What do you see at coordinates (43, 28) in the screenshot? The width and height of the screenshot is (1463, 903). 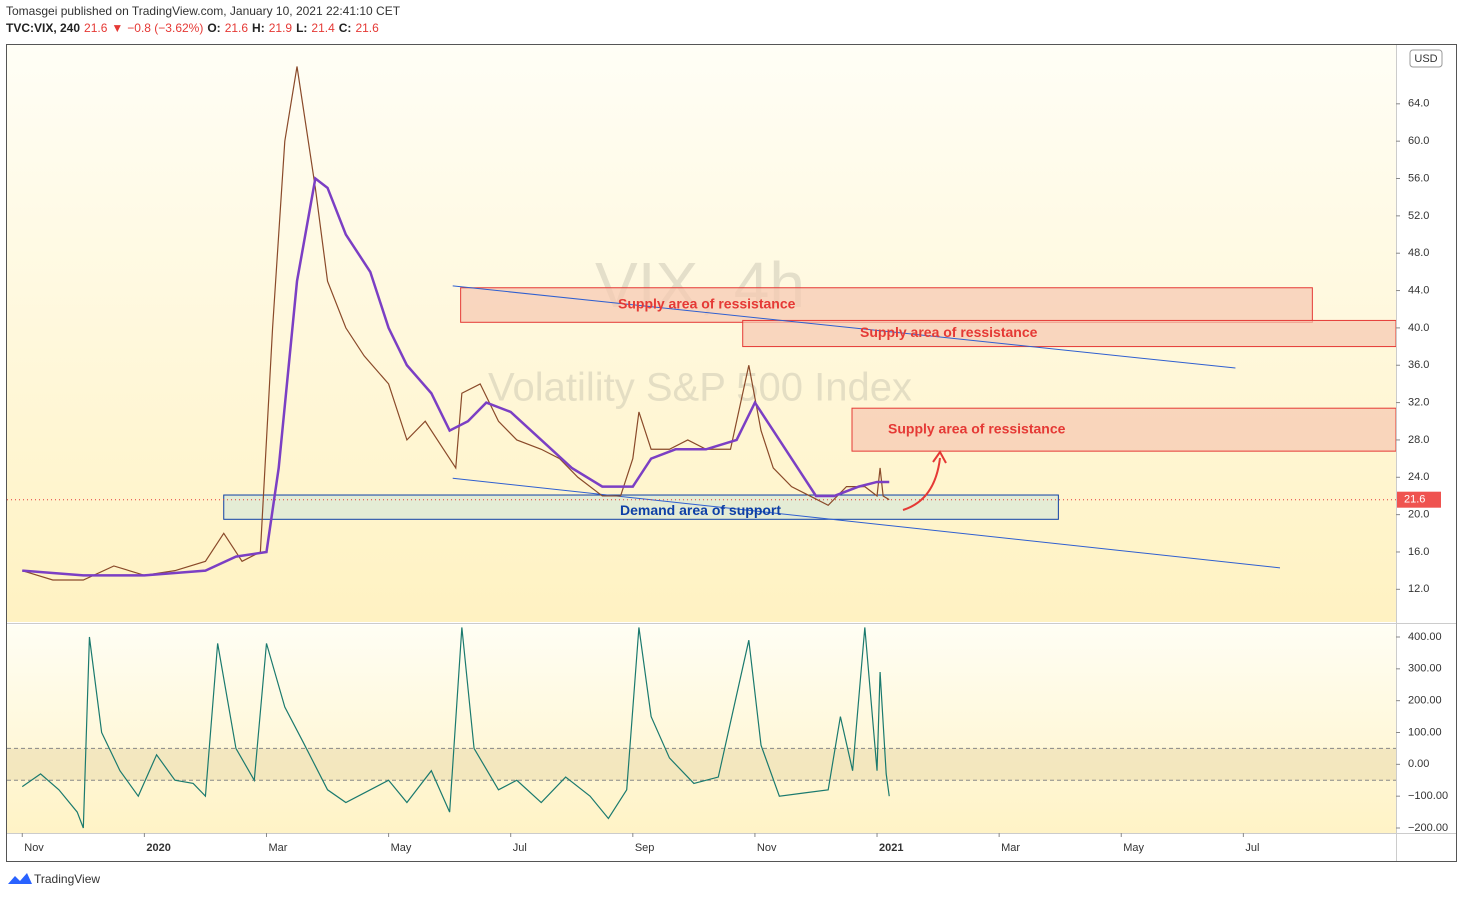 I see `legend-part: TVC:VIX, 240` at bounding box center [43, 28].